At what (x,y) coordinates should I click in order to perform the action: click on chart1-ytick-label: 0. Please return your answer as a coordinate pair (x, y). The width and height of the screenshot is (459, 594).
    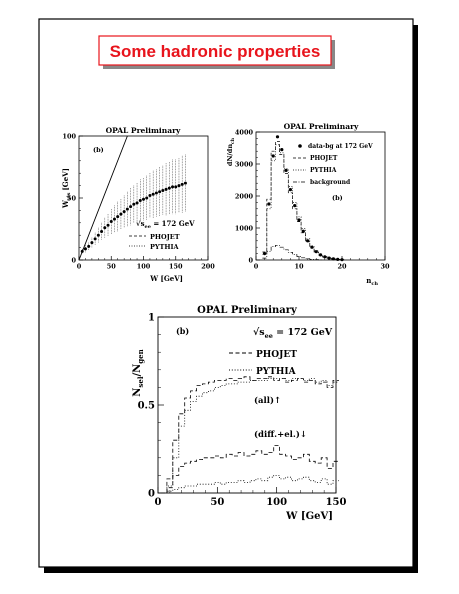
    Looking at the image, I should click on (73, 260).